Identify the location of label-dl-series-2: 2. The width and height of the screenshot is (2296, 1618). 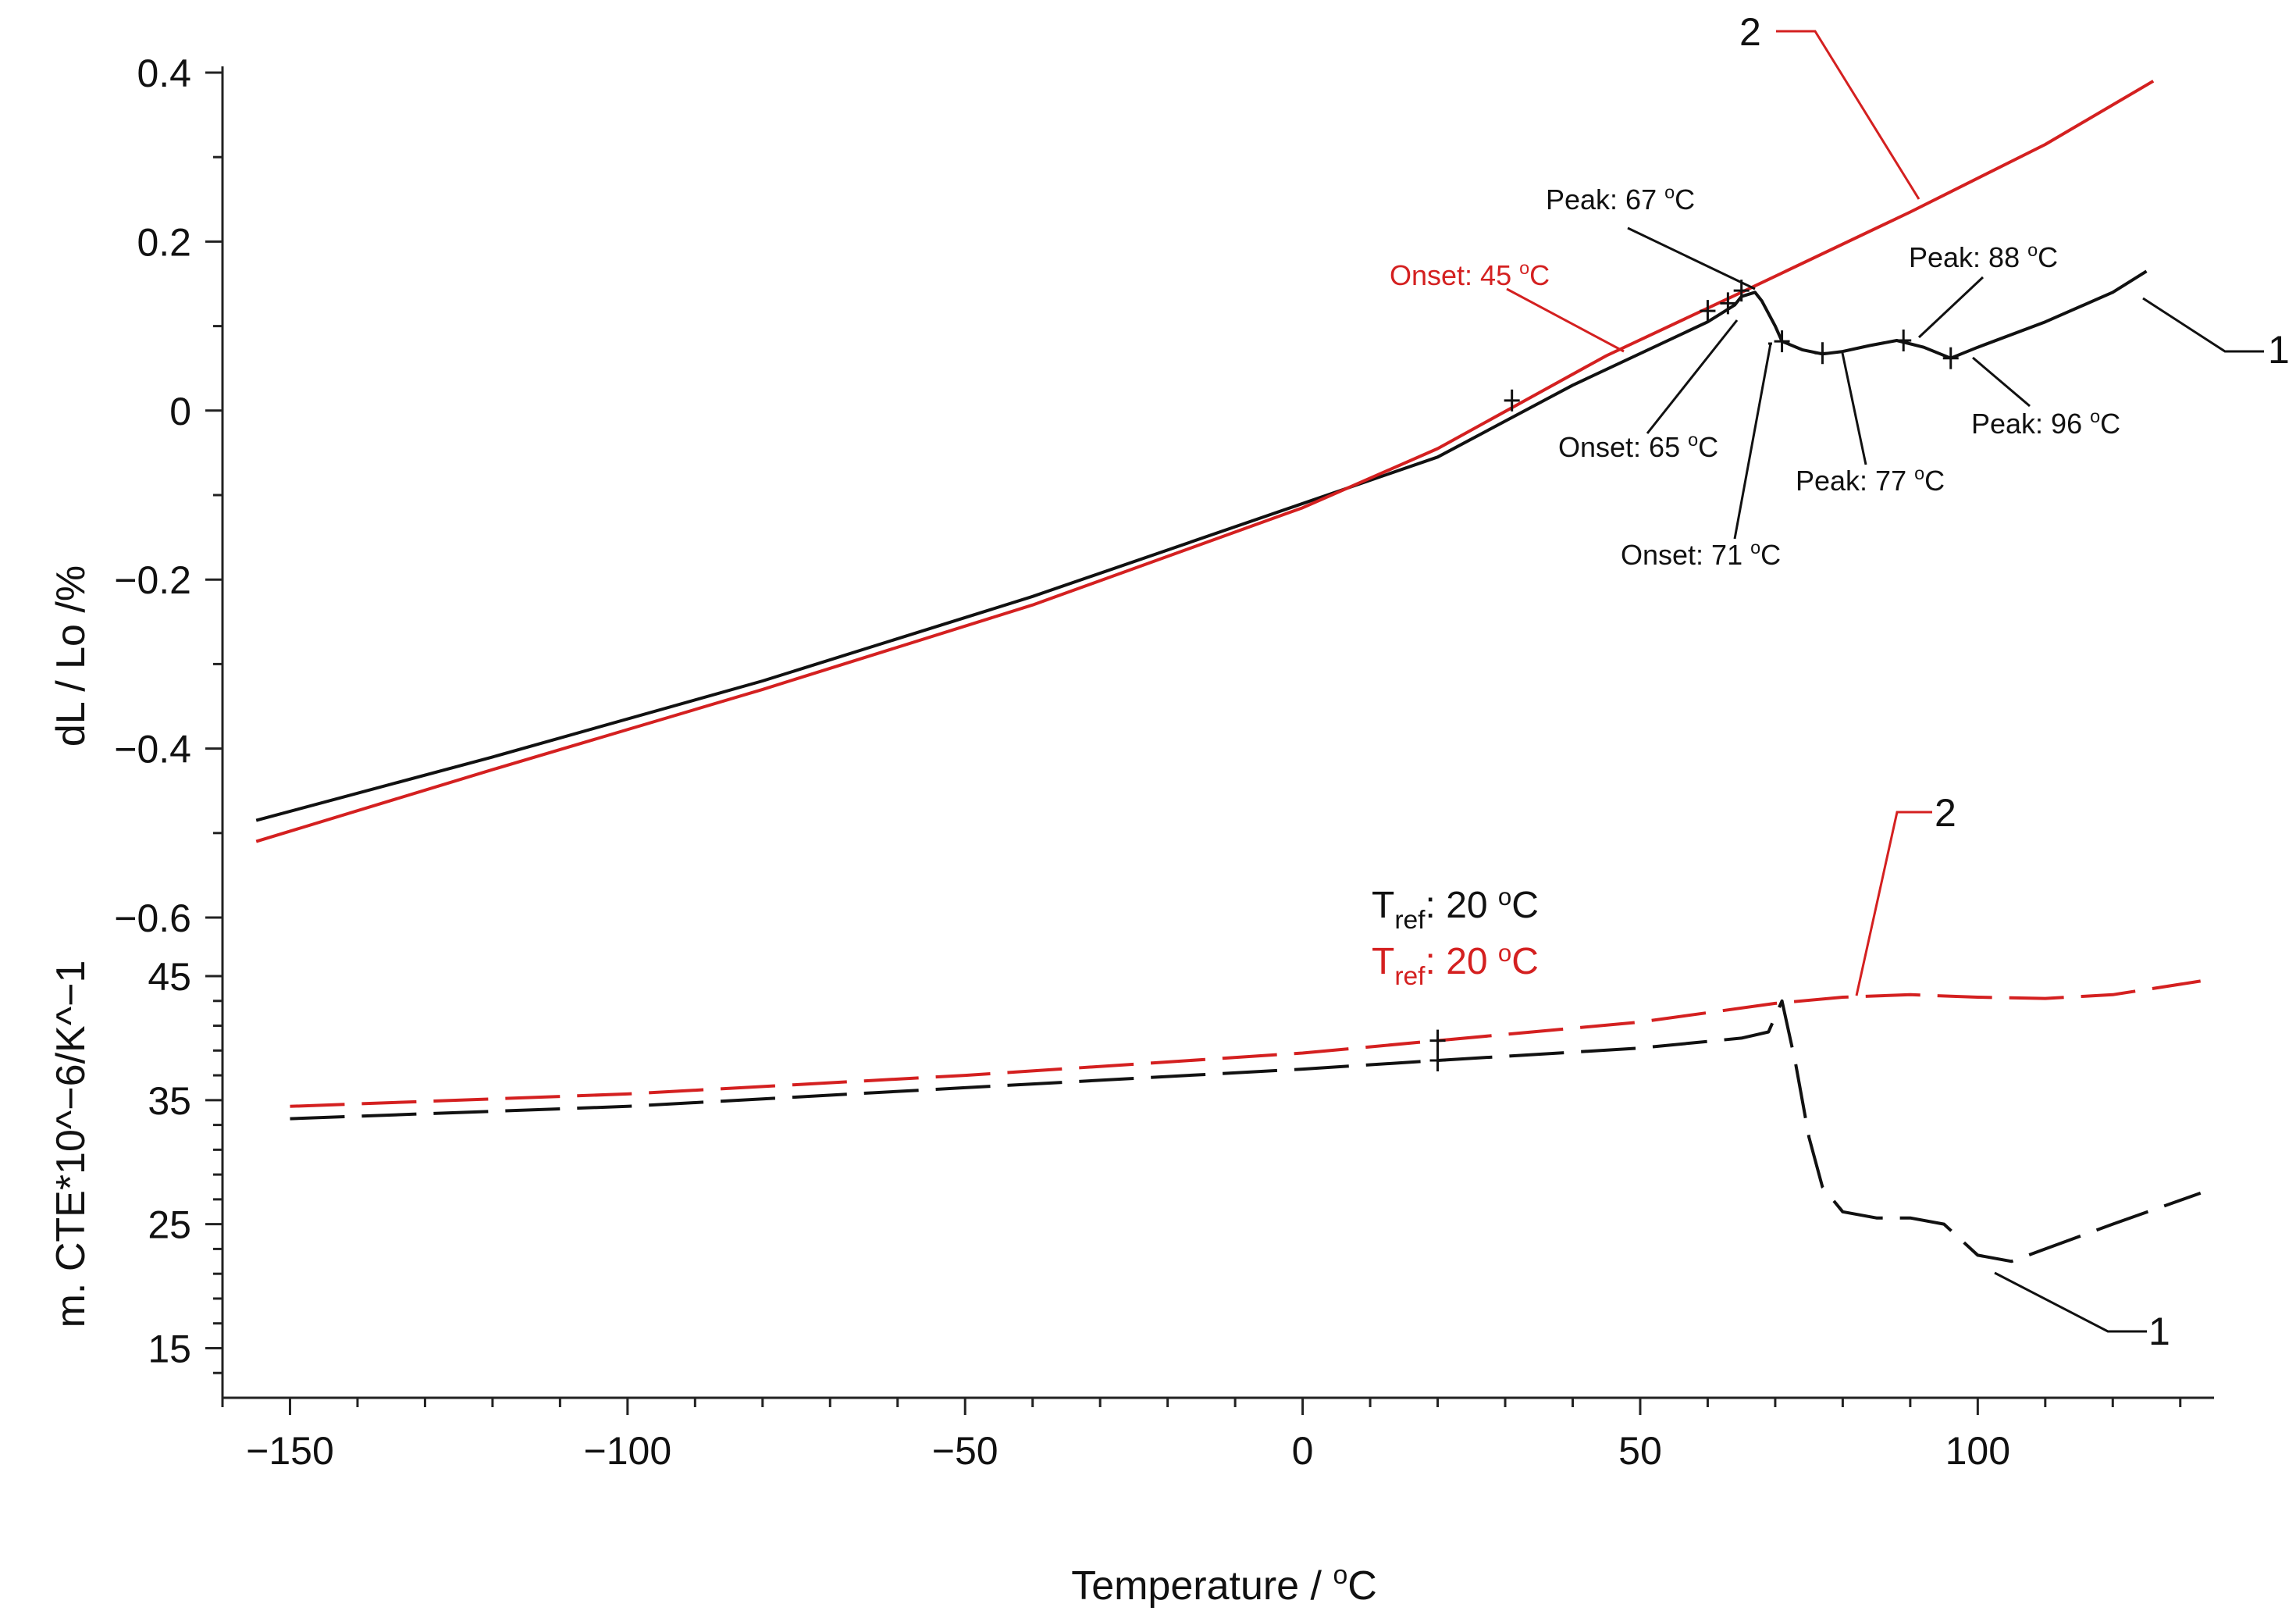
(1750, 32).